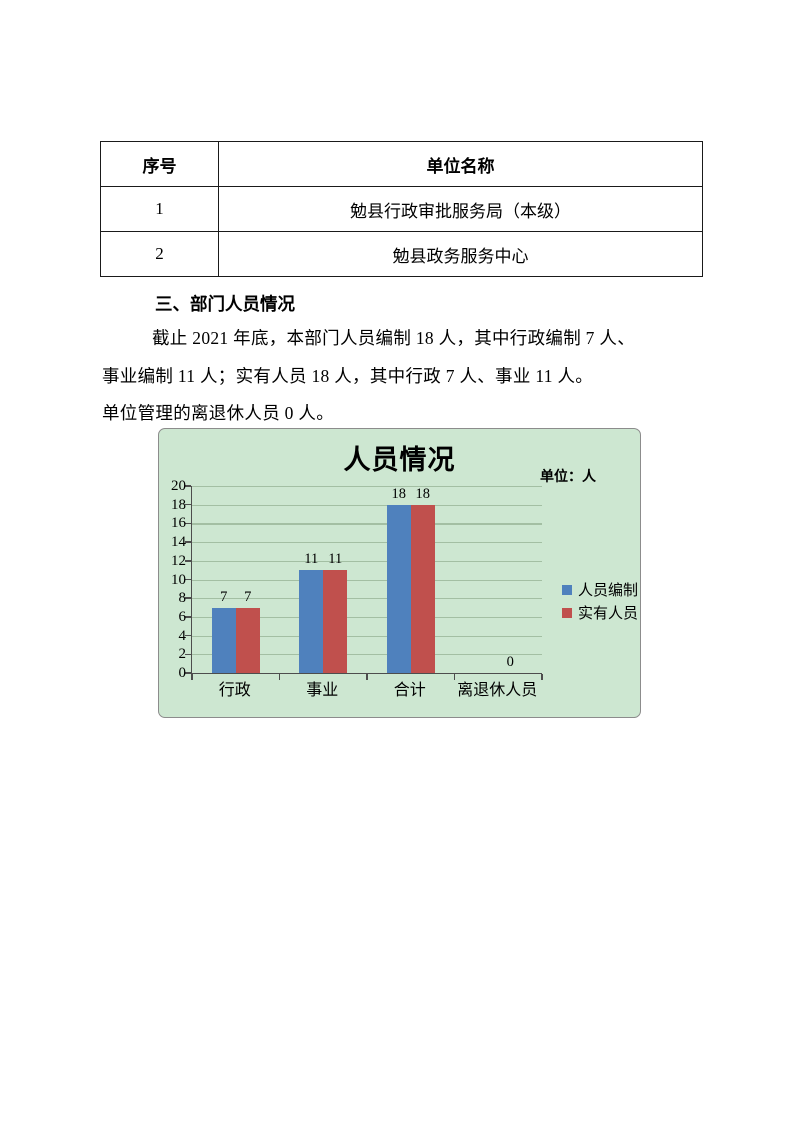 This screenshot has height=1122, width=793. What do you see at coordinates (182, 635) in the screenshot?
I see `y-axis-label: 4` at bounding box center [182, 635].